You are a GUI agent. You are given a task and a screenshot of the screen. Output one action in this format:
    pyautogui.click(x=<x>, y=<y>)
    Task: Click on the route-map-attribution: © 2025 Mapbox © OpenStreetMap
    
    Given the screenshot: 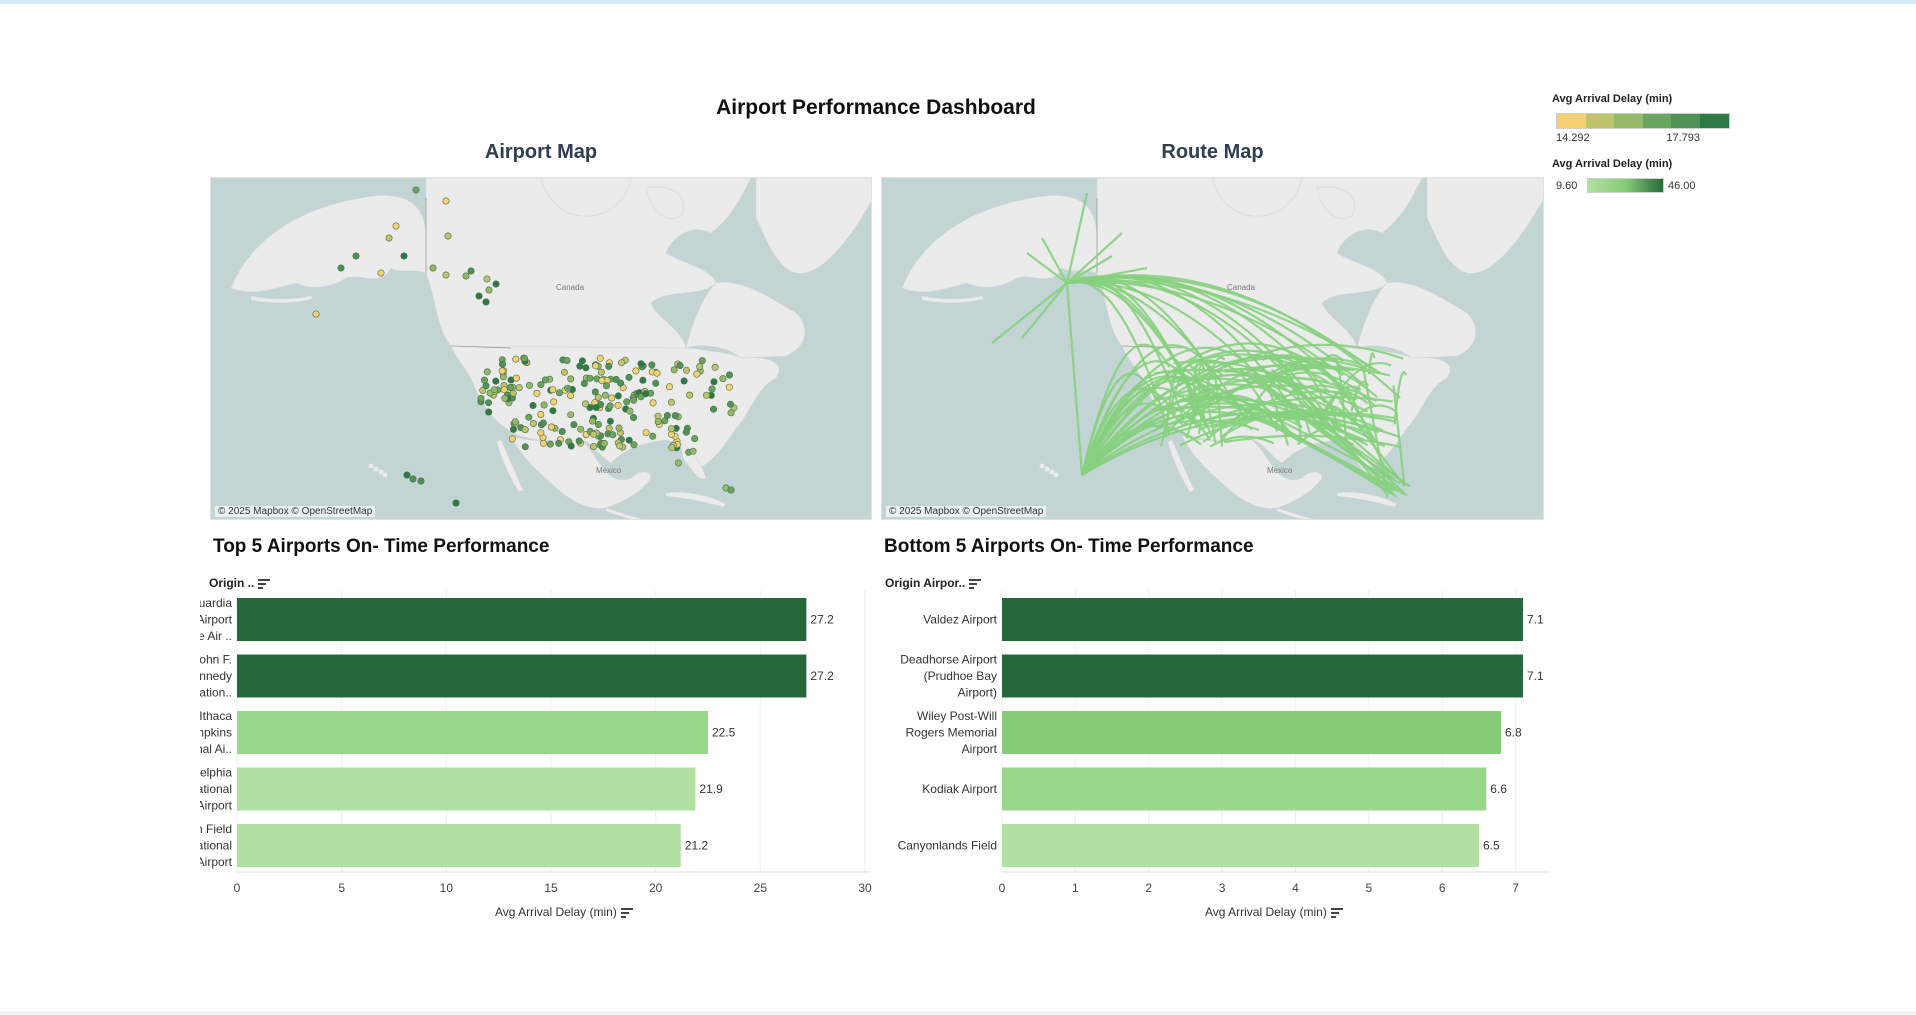 What is the action you would take?
    pyautogui.click(x=966, y=511)
    